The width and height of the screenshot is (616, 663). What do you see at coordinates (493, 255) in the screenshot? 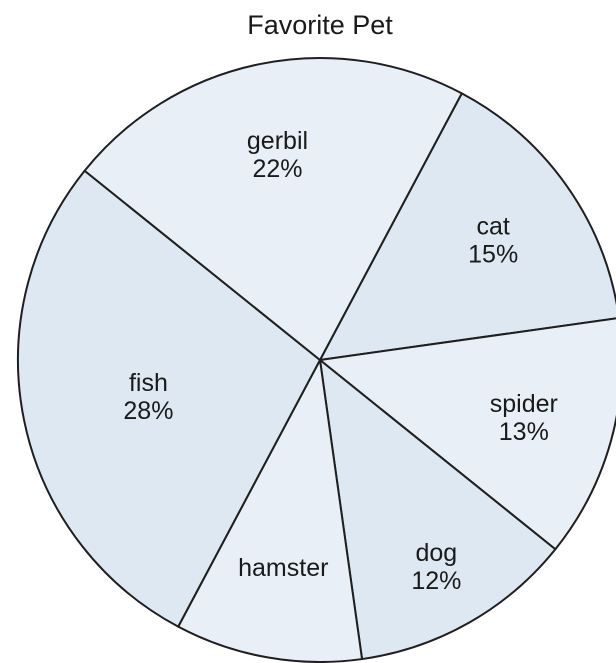
I see `slice-value-cat: 15%` at bounding box center [493, 255].